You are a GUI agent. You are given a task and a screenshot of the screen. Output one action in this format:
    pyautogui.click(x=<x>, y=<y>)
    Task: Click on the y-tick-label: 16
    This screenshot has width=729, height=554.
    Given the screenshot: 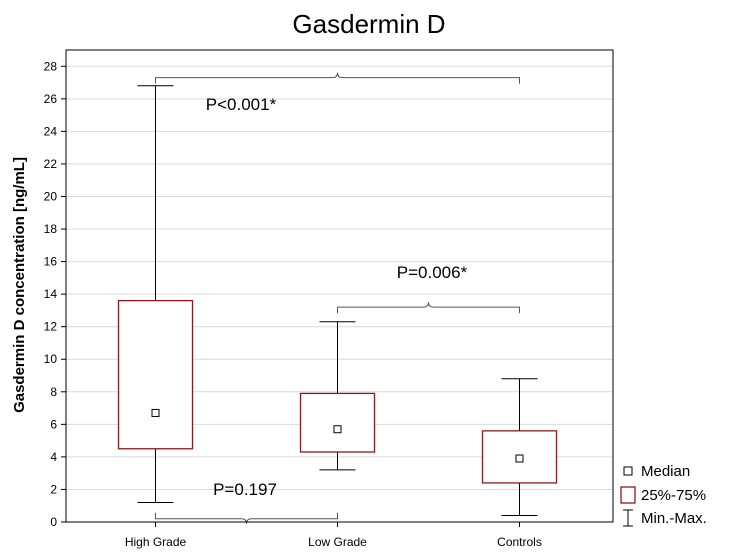 What is the action you would take?
    pyautogui.click(x=51, y=262)
    